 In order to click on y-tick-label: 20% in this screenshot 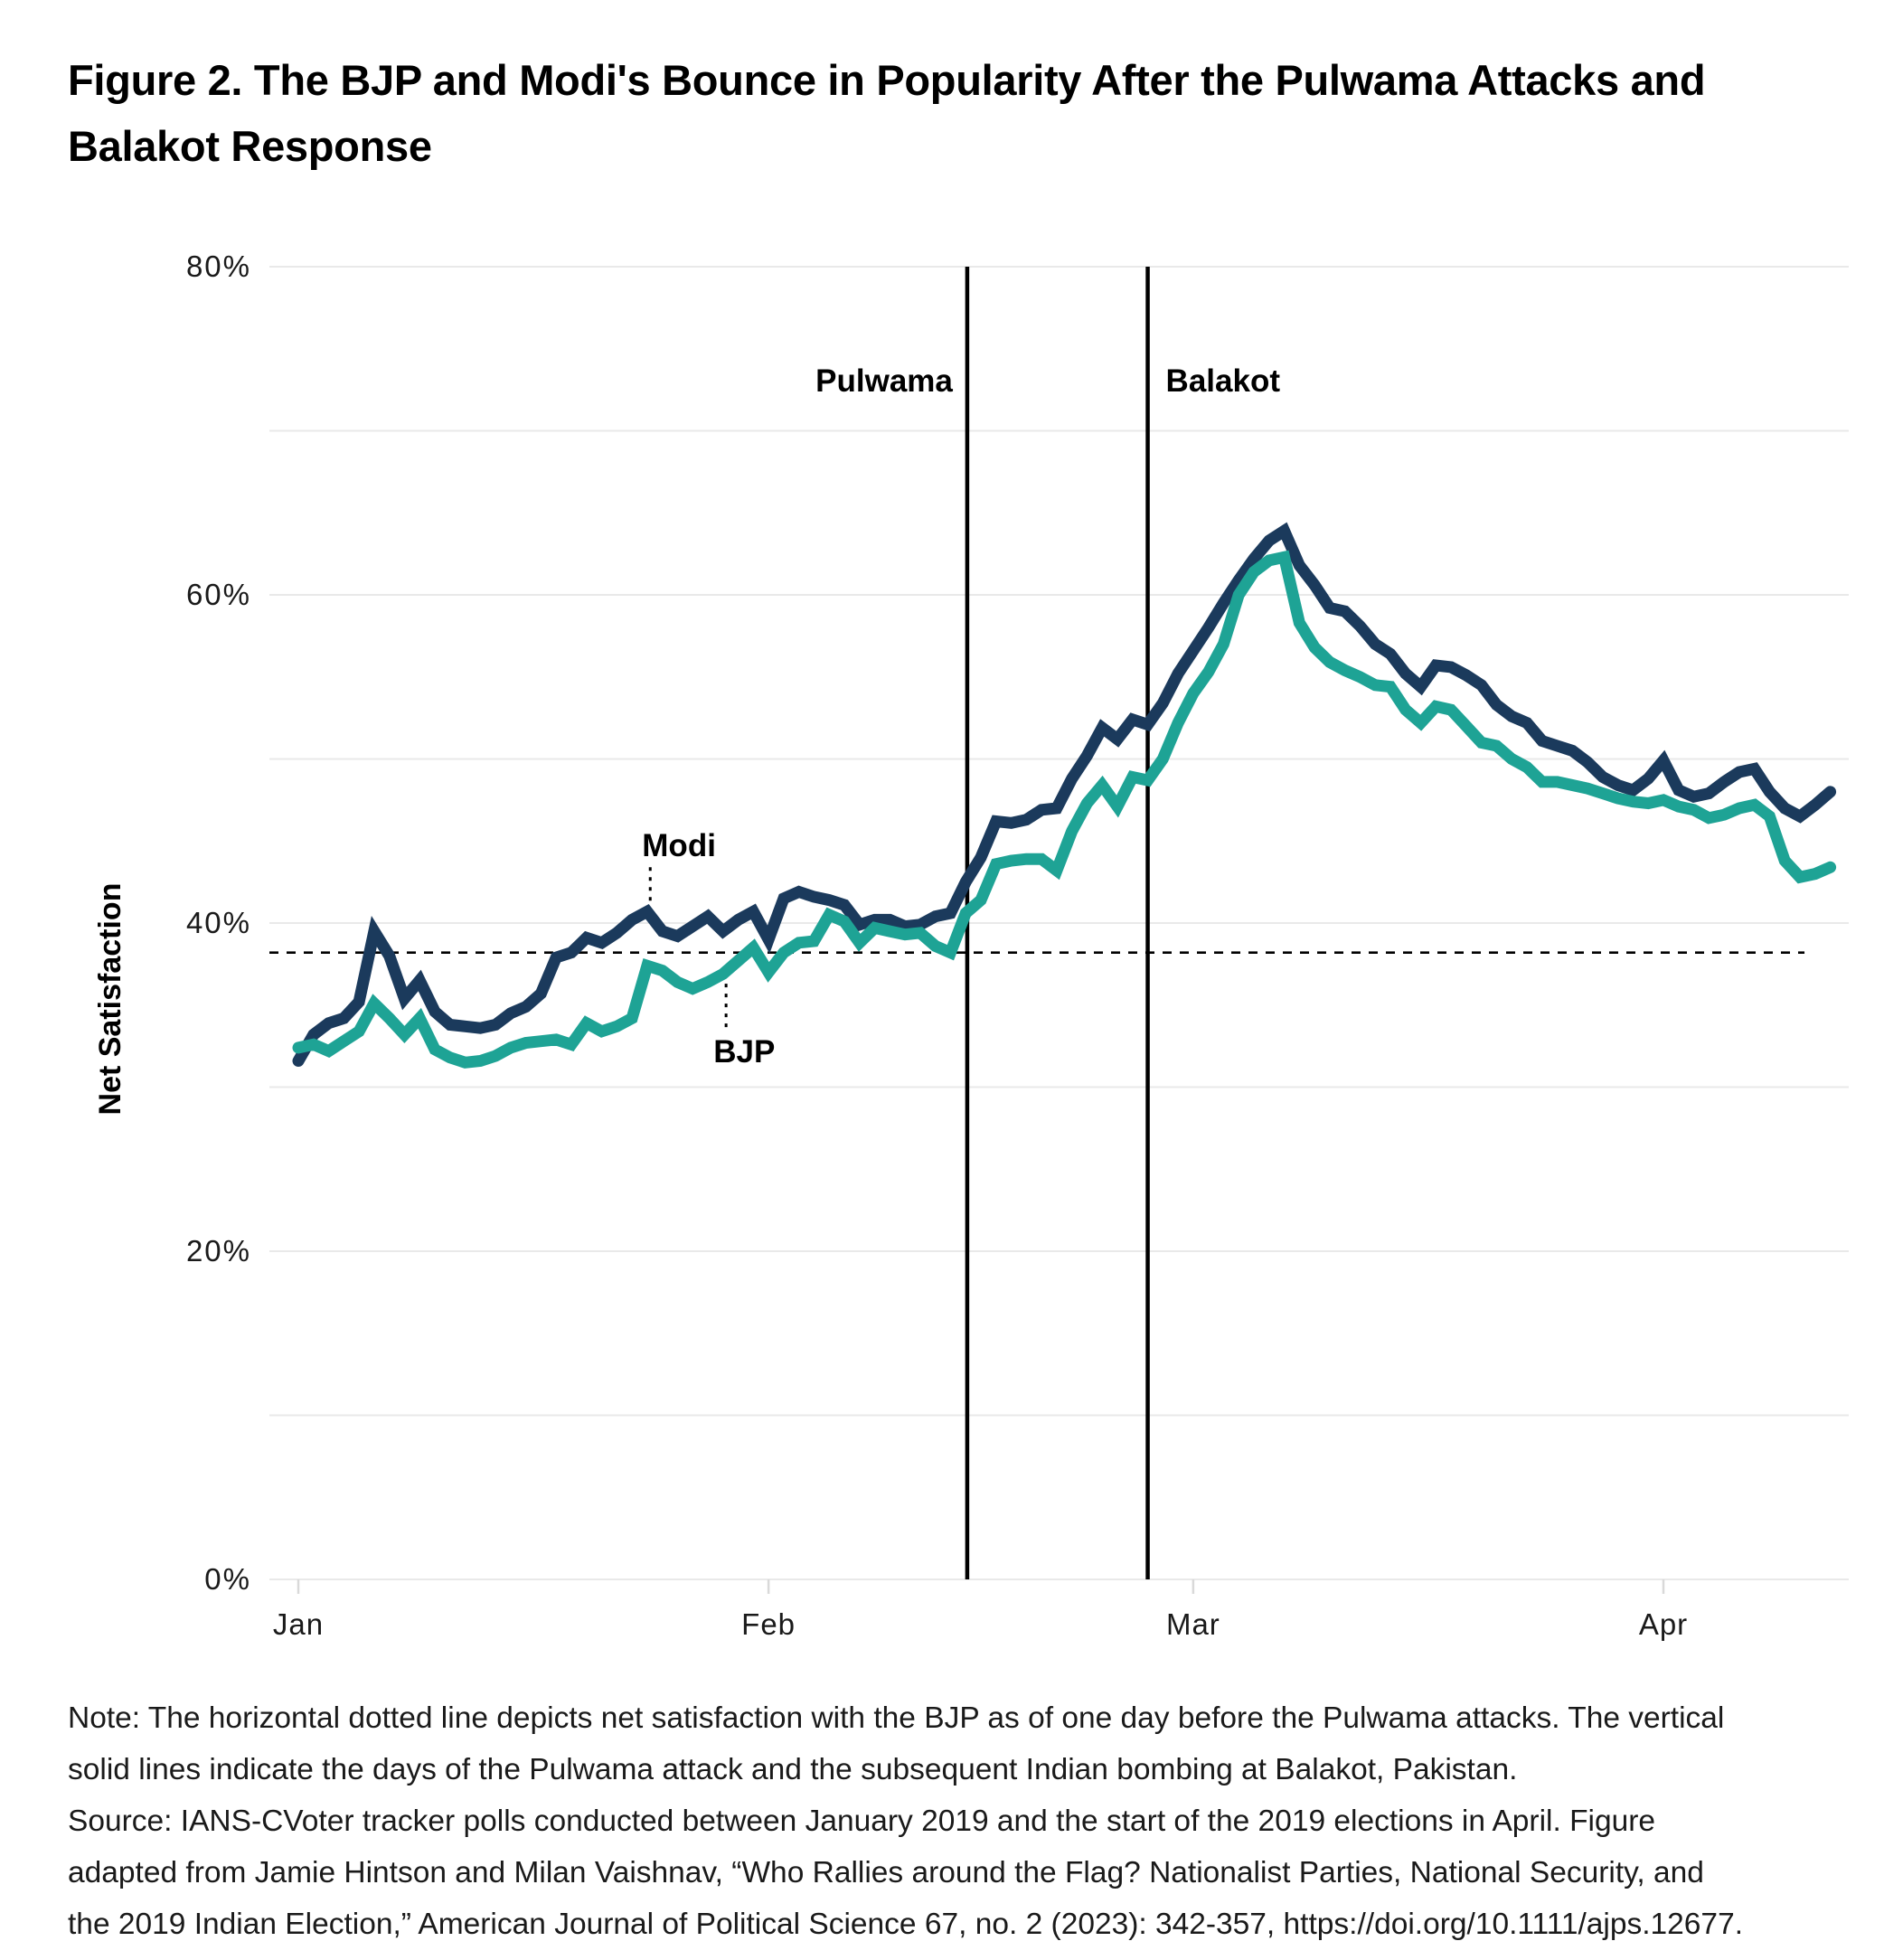, I will do `click(218, 1250)`.